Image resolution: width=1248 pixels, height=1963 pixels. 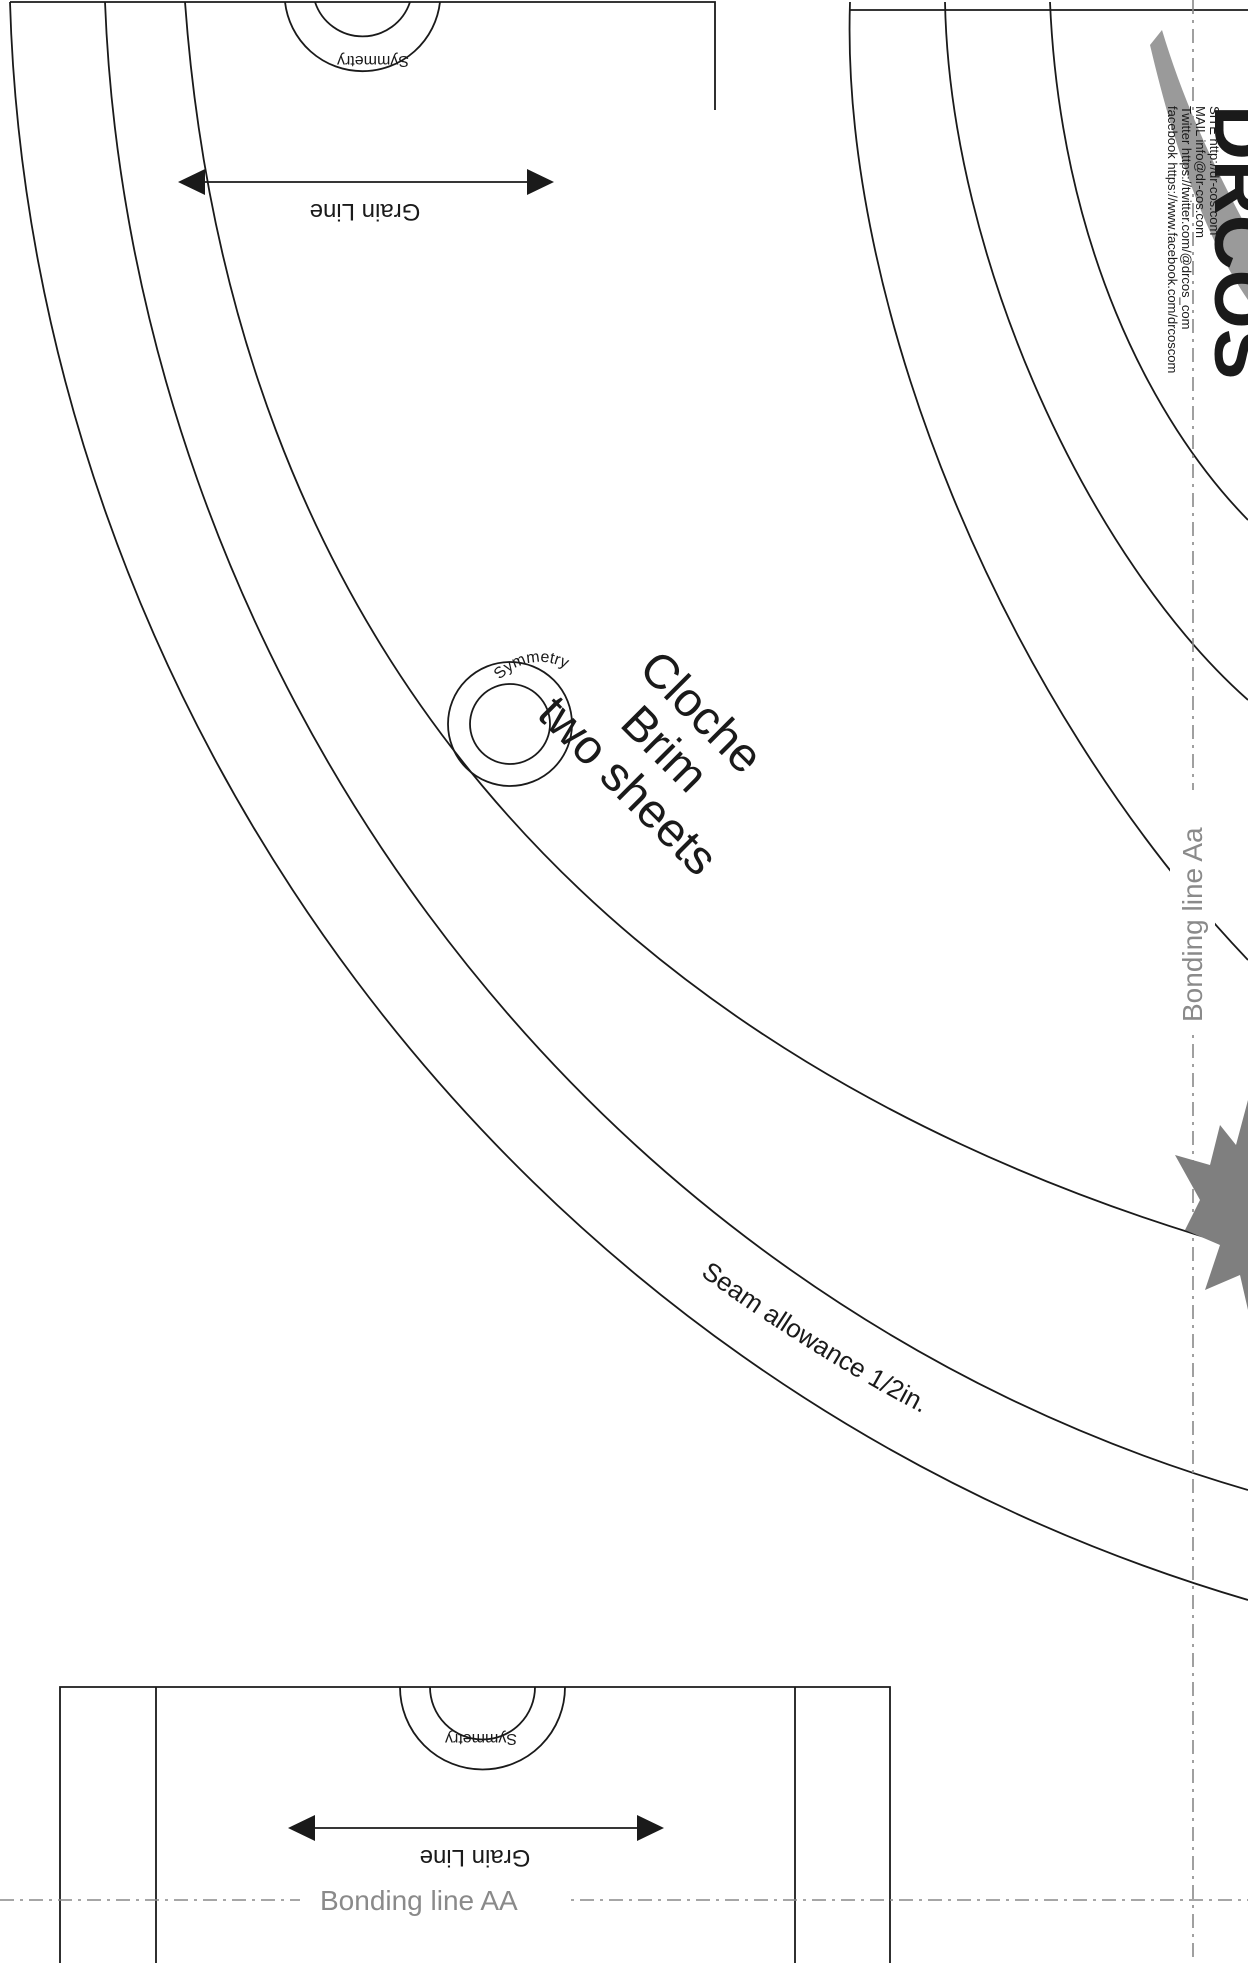 I want to click on piece-title: Cloche Brim two sheets, so click(x=664, y=749).